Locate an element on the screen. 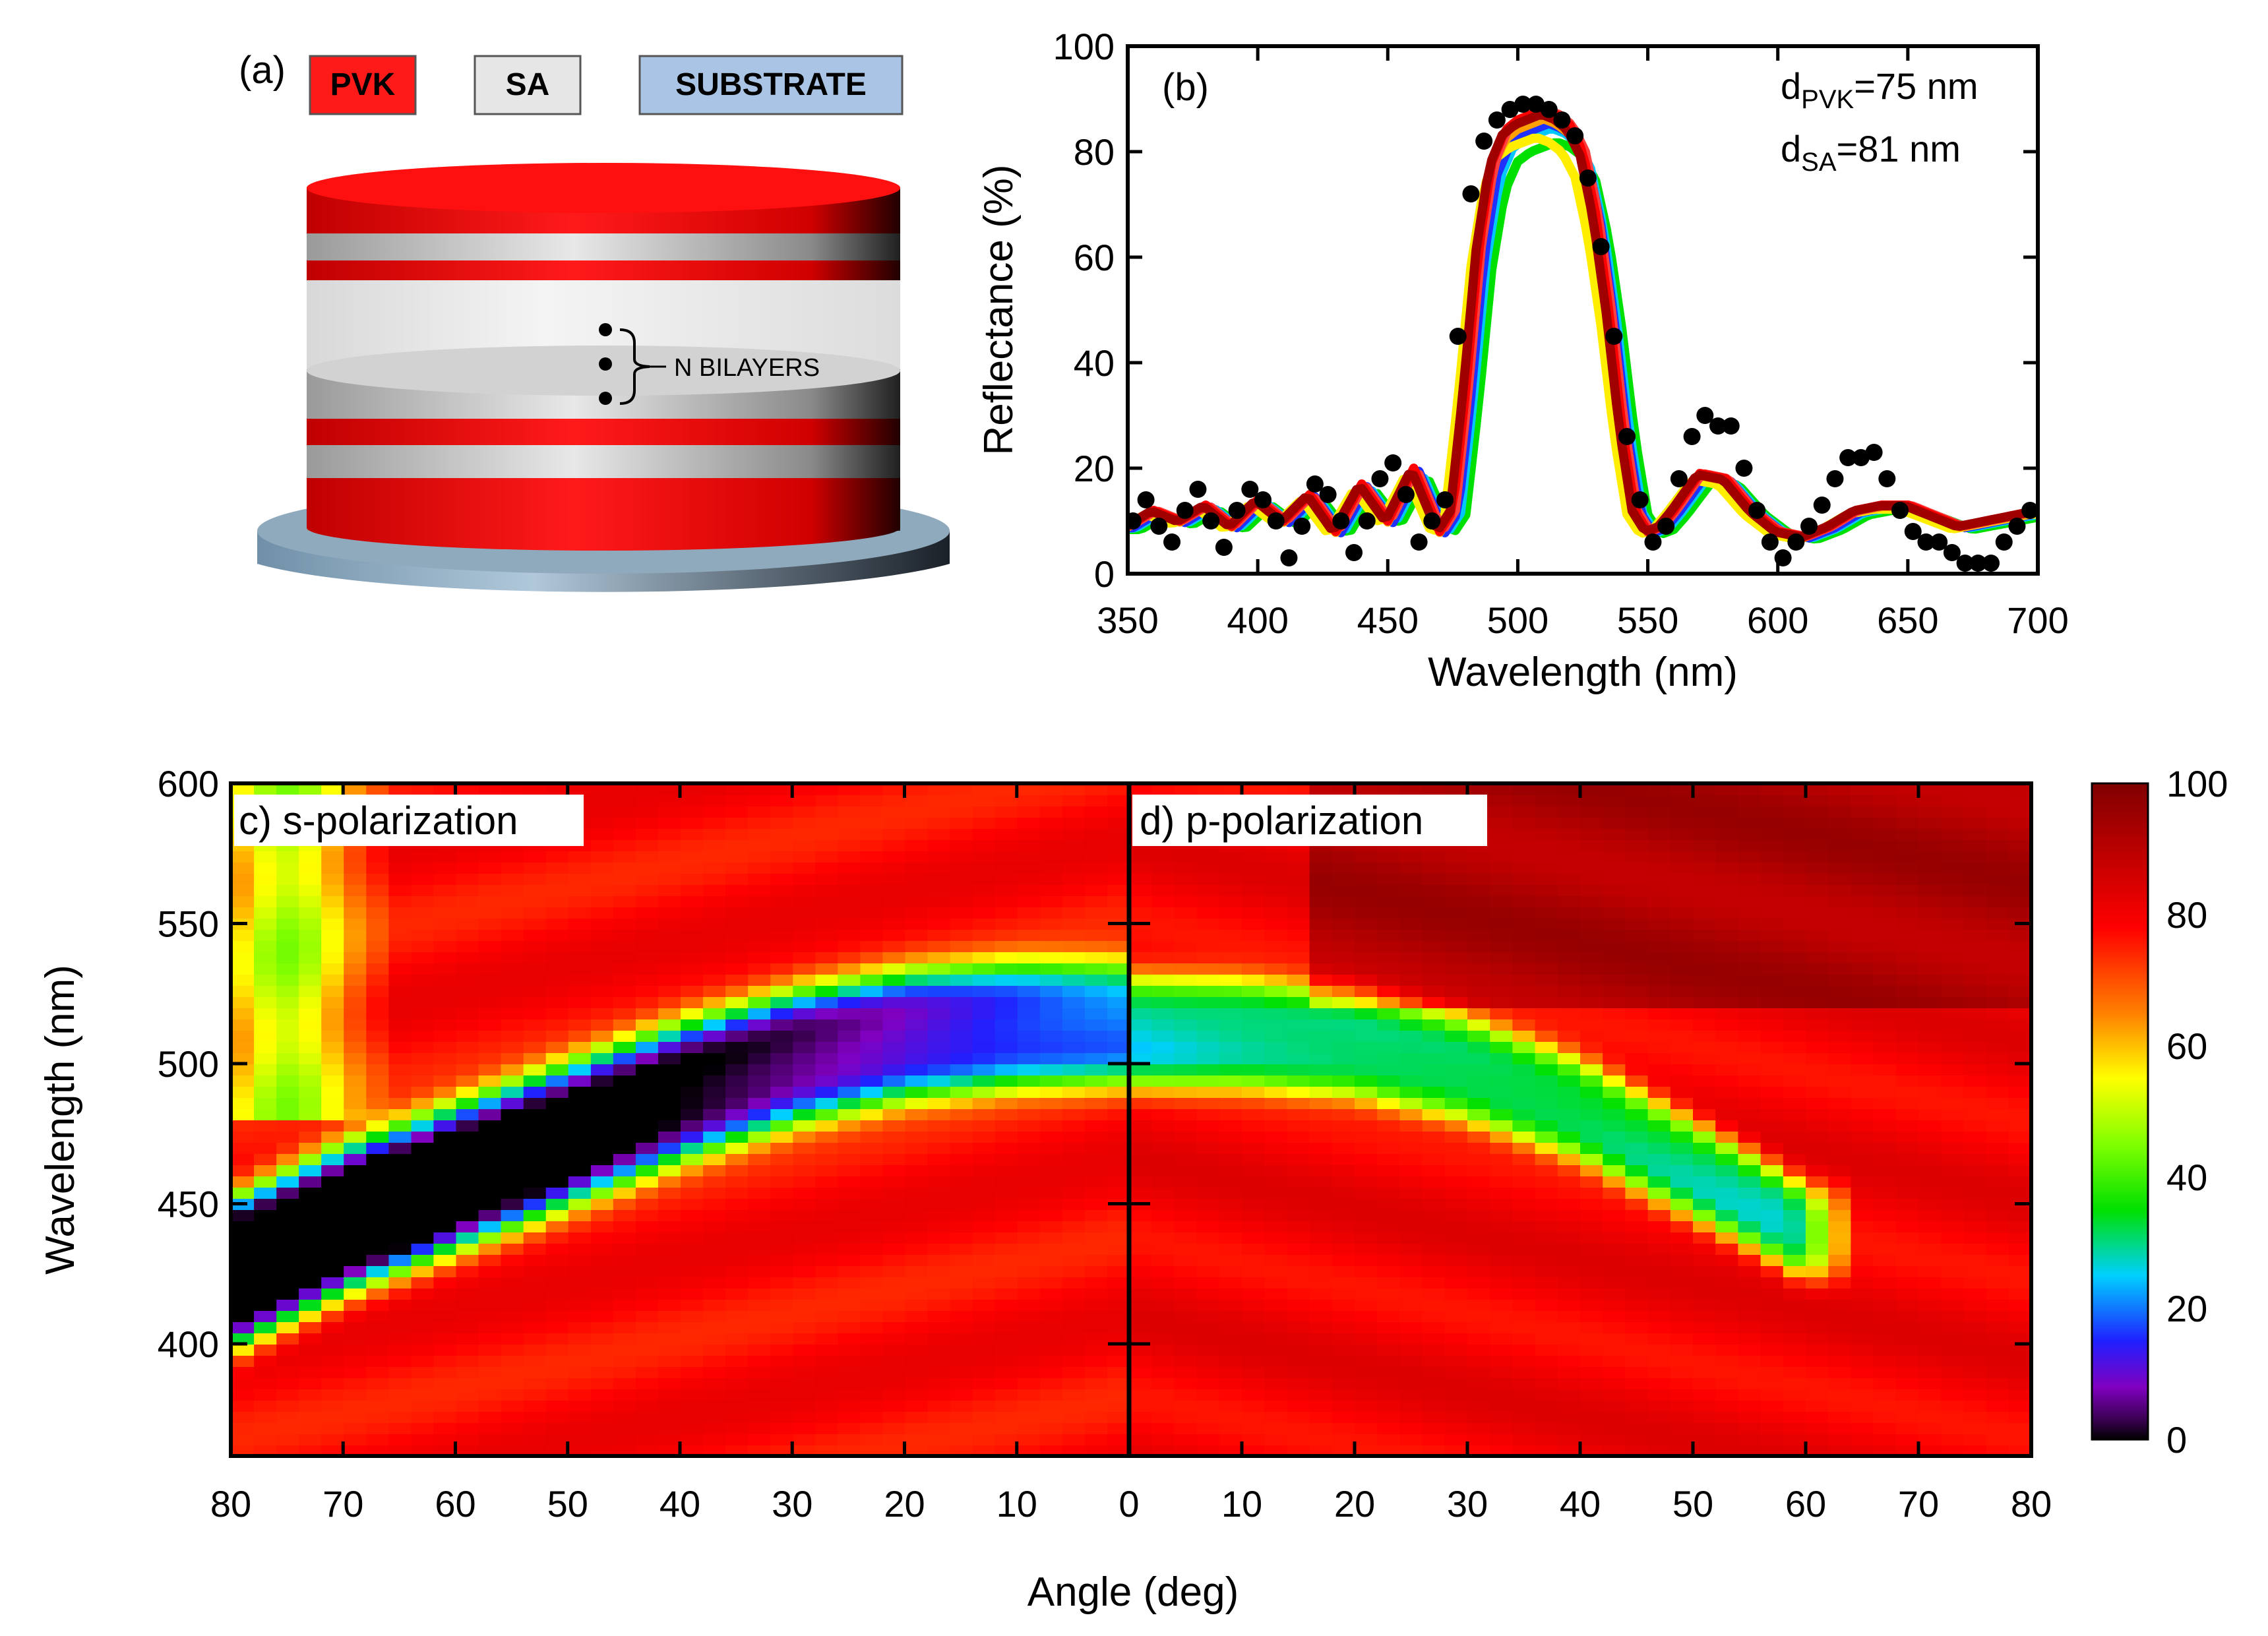 The height and width of the screenshot is (1636, 2268). y-tick-label-b: 80 is located at coordinates (1095, 152).